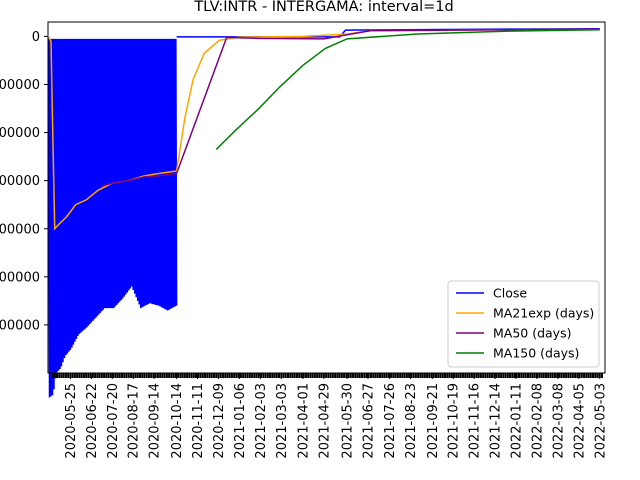 The image size is (640, 480). What do you see at coordinates (155, 421) in the screenshot?
I see `x-tick-label: 2020-09-14` at bounding box center [155, 421].